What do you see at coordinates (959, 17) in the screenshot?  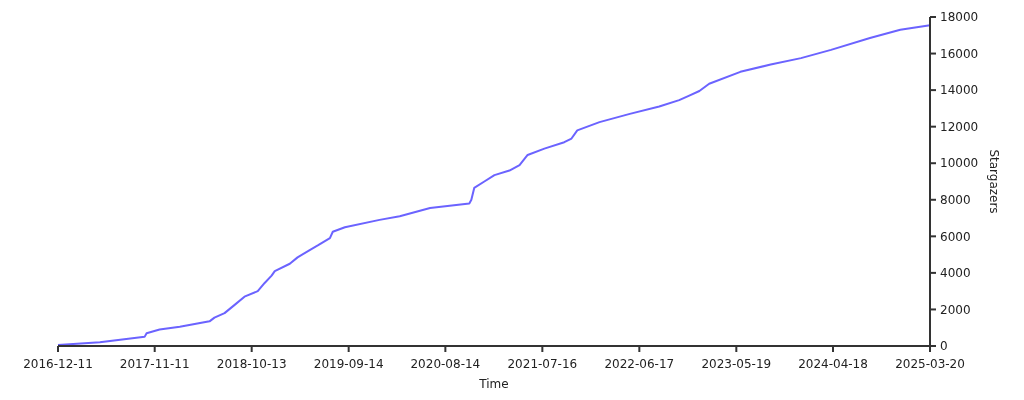 I see `y-tick-label: 18000` at bounding box center [959, 17].